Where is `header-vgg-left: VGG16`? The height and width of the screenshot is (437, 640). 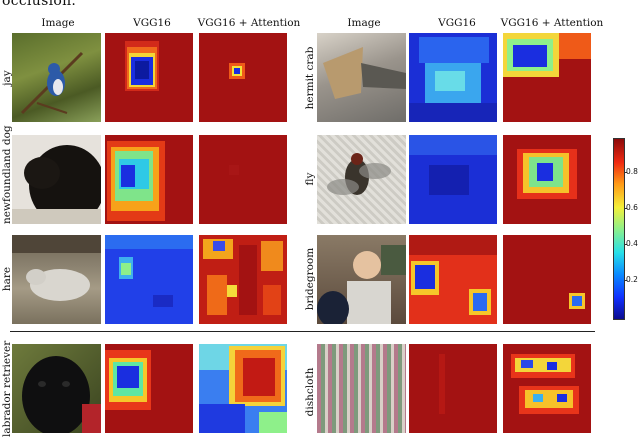 header-vgg-left: VGG16 is located at coordinates (152, 23).